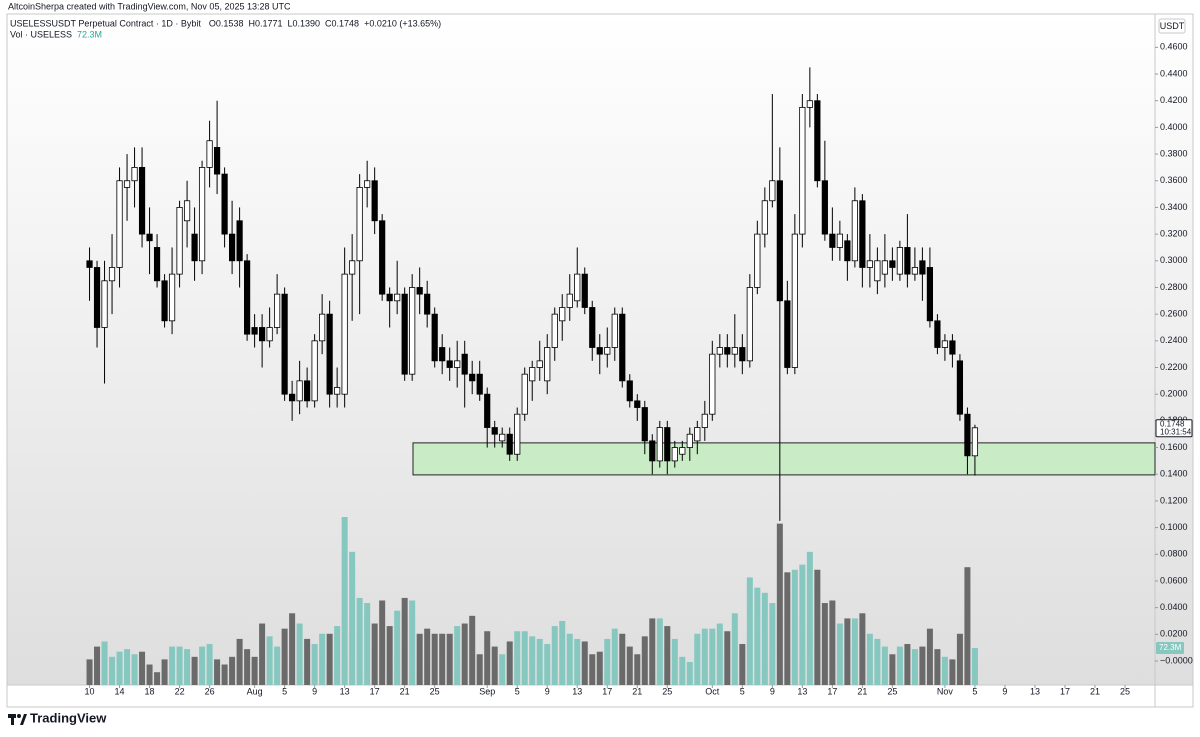  I want to click on volume-tag, so click(1170, 647).